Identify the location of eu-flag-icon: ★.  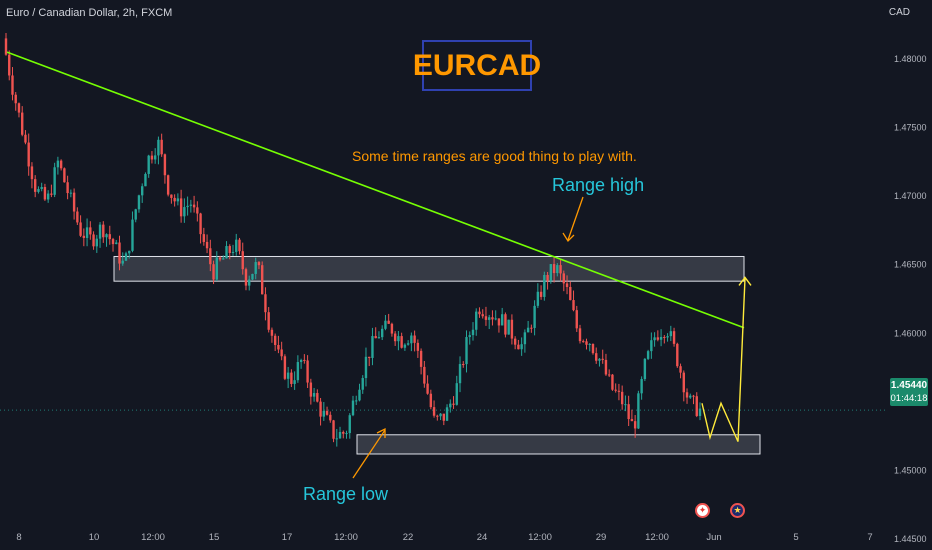
(737, 510).